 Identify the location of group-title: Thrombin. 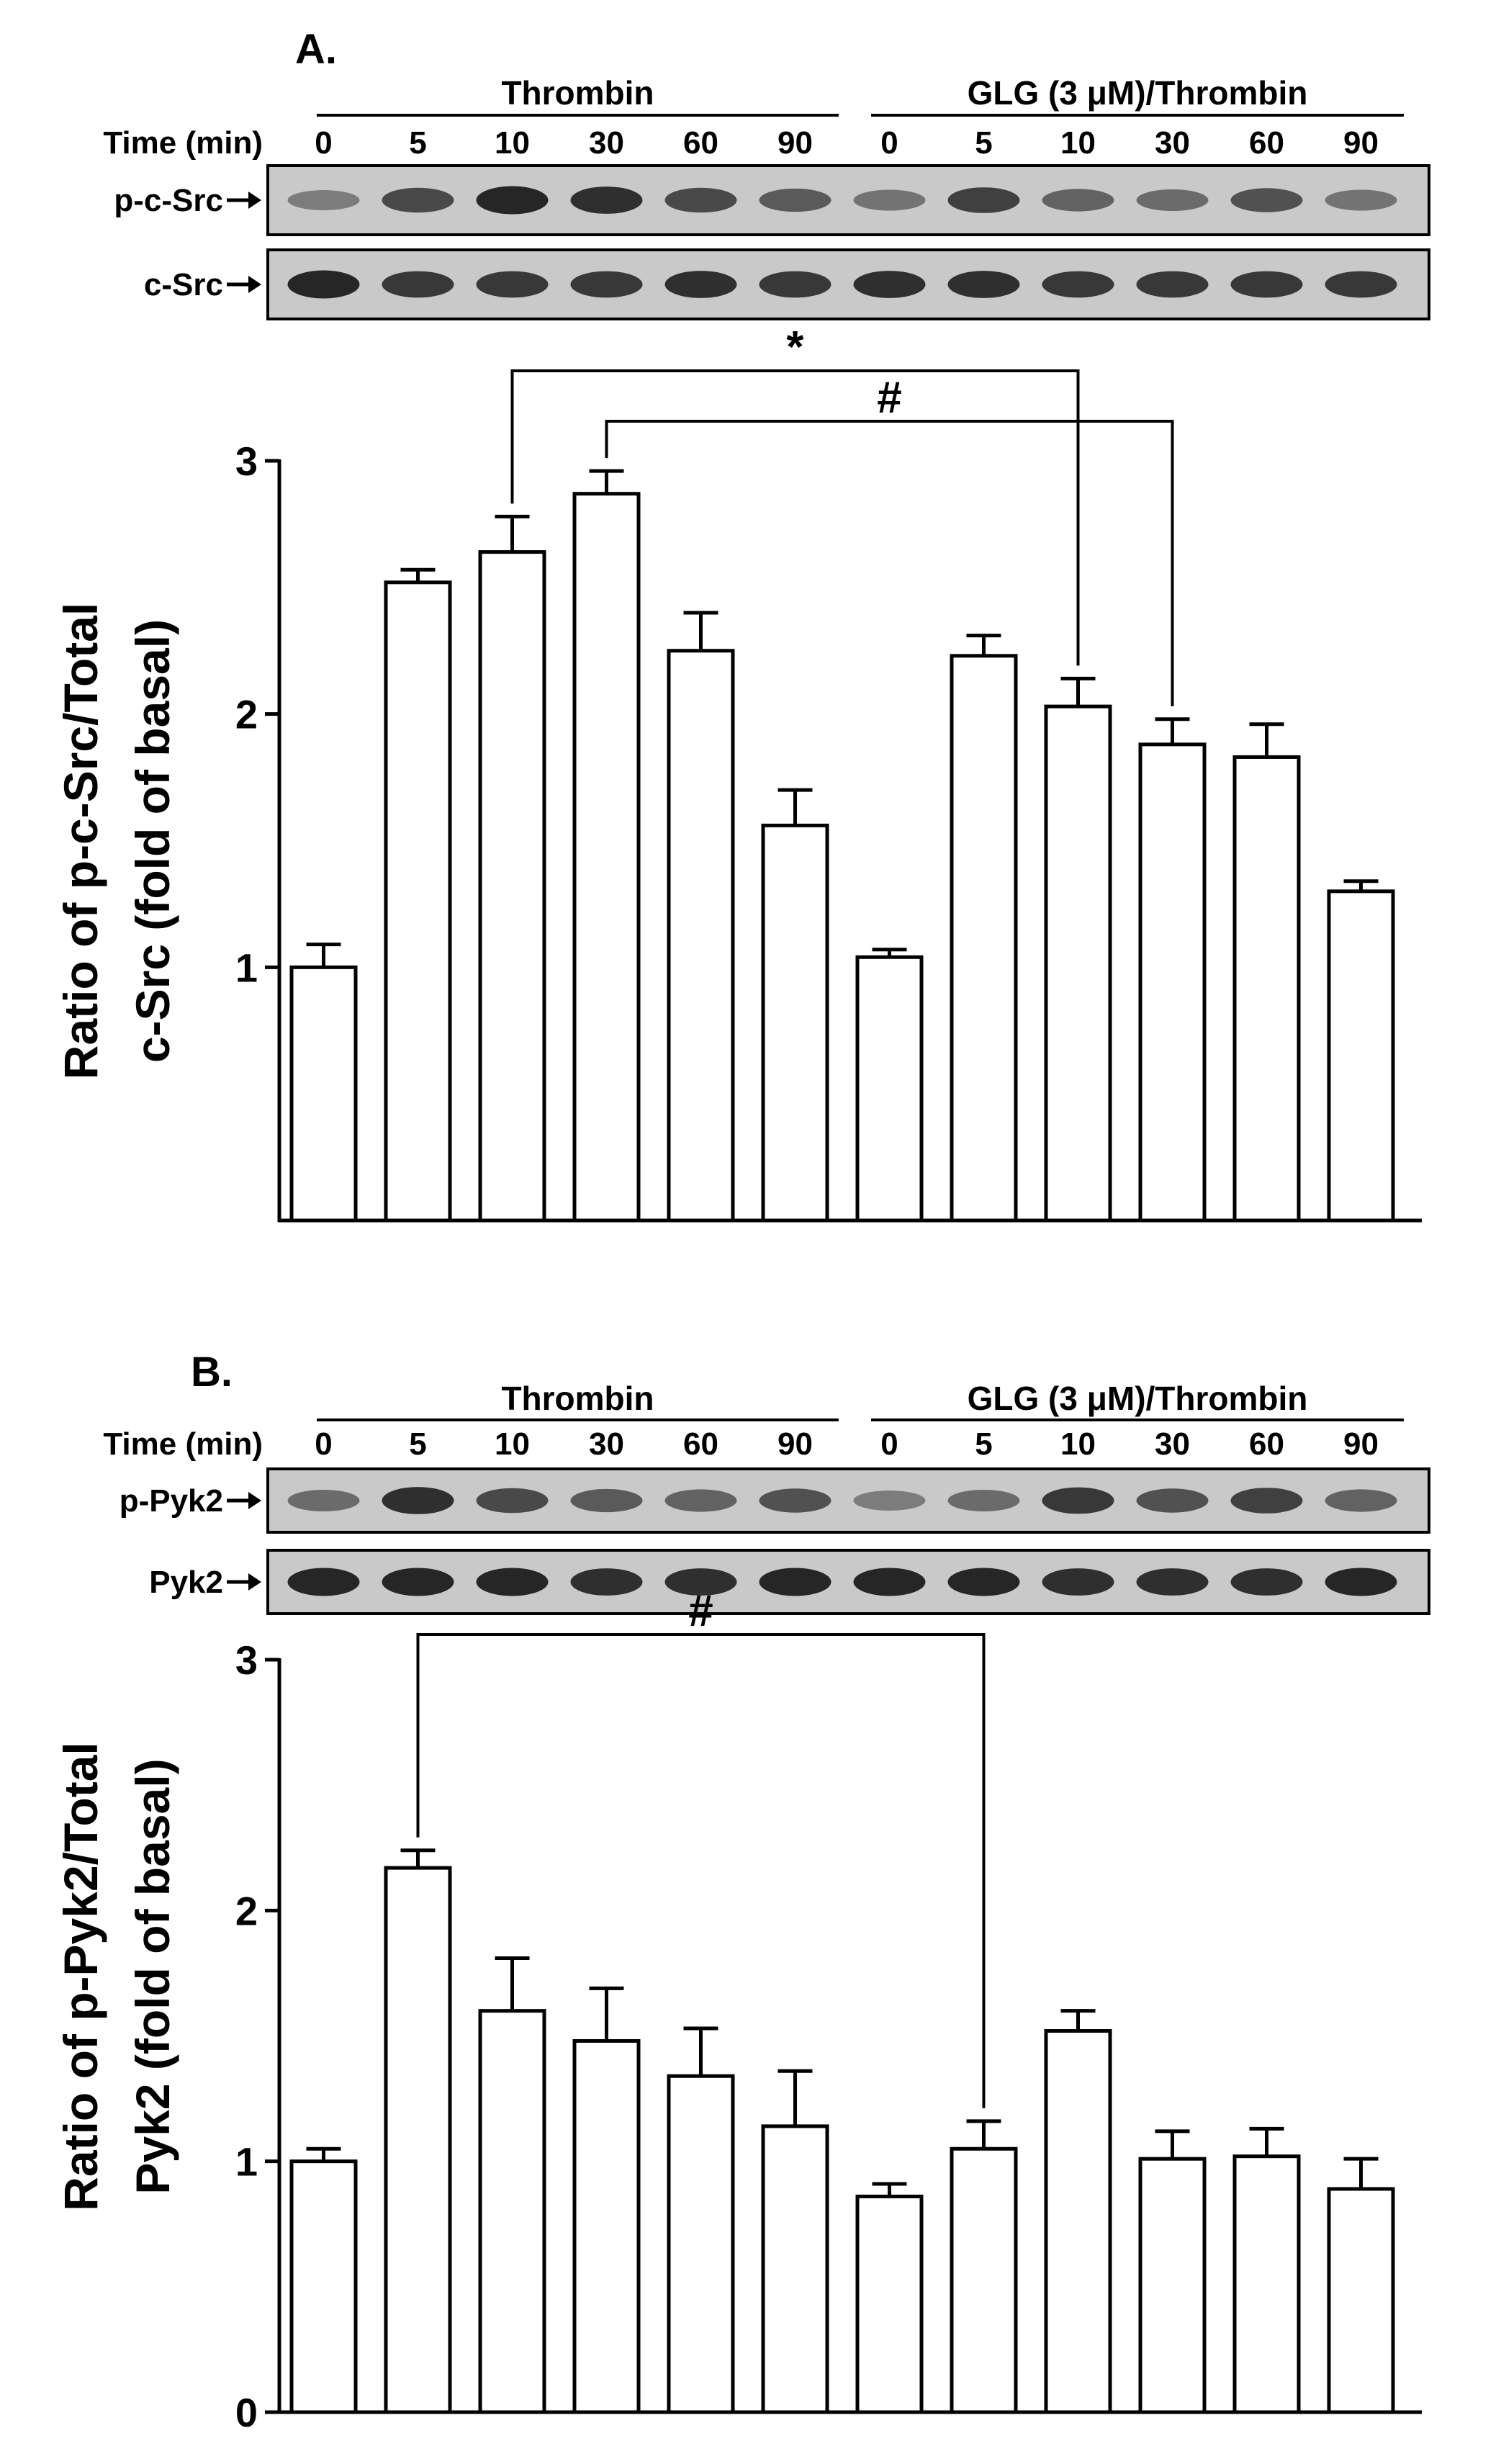
(577, 1398).